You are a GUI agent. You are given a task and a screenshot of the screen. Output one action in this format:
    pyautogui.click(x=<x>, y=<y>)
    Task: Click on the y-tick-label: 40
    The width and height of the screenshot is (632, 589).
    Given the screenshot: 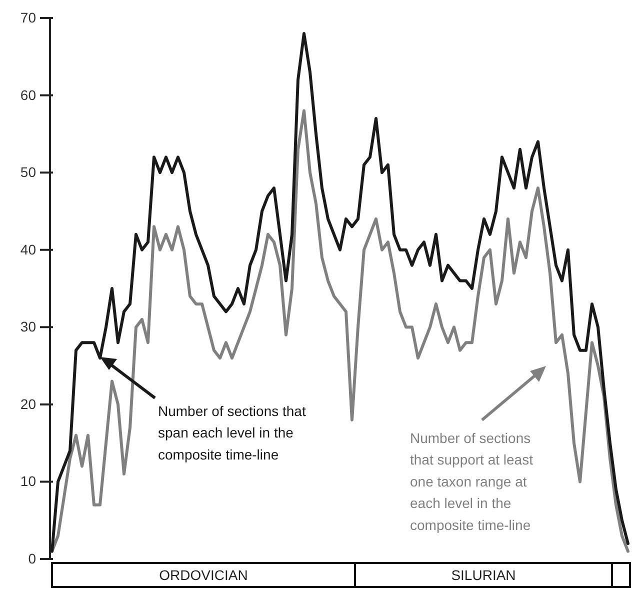 What is the action you would take?
    pyautogui.click(x=28, y=249)
    